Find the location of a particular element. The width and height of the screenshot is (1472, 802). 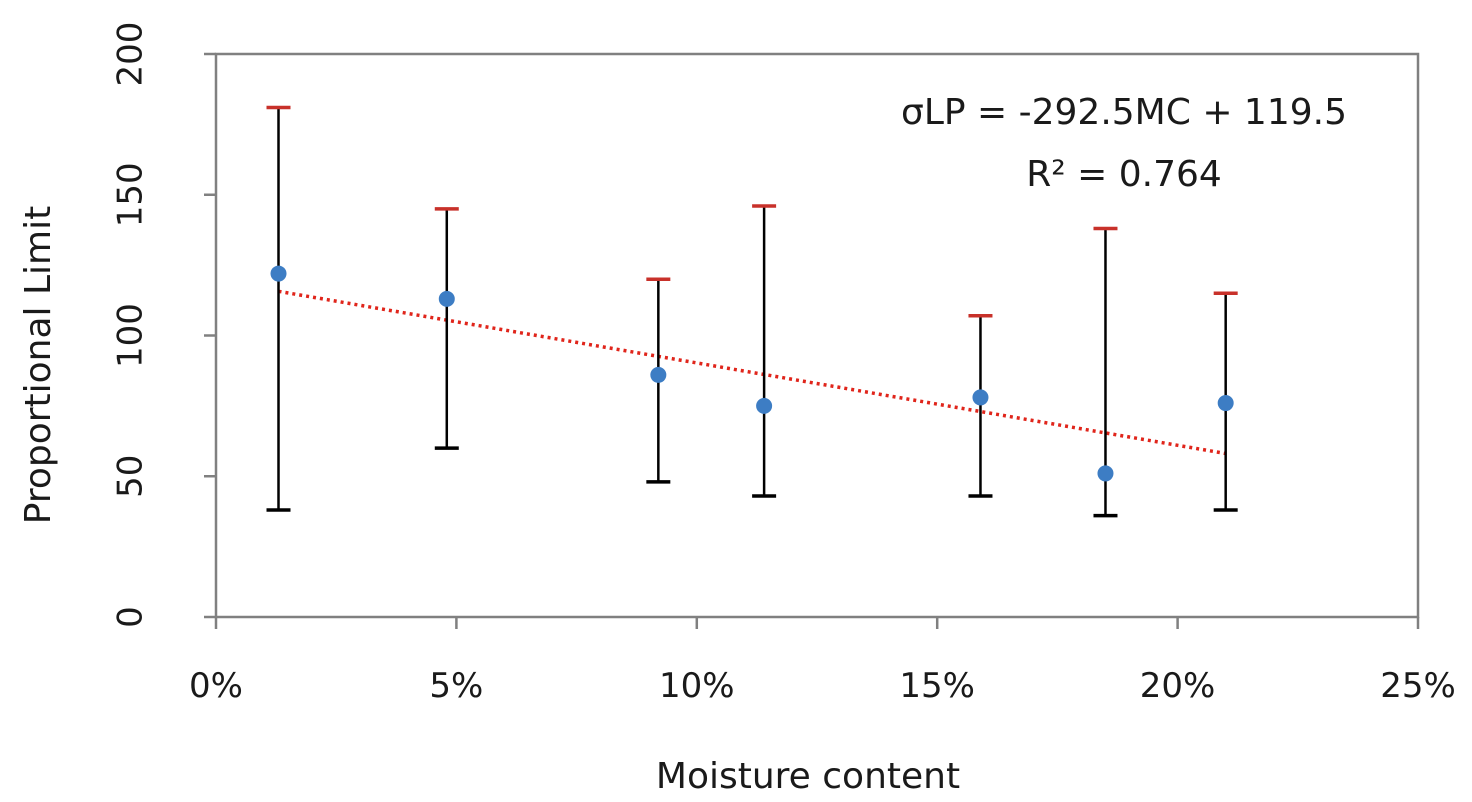

trendline-layer is located at coordinates (752, 372).